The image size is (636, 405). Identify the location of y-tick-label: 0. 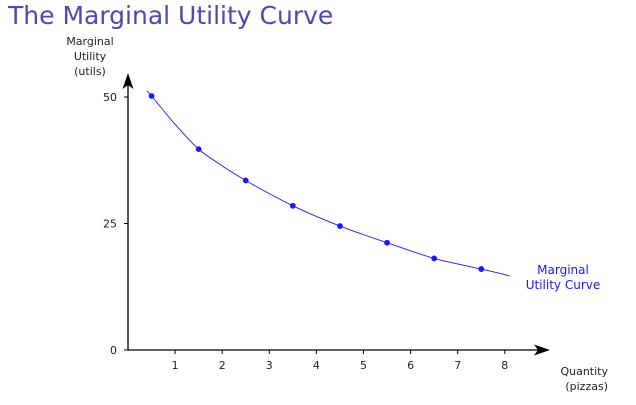
(113, 350).